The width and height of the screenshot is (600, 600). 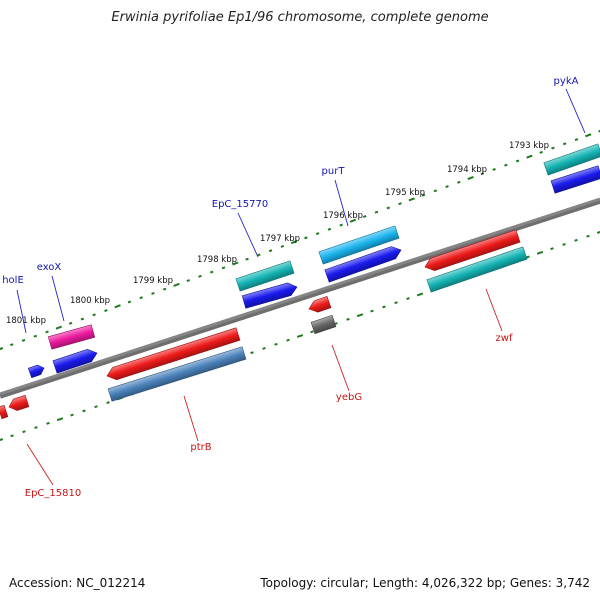 I want to click on gene-g-epc15810-a, so click(x=4, y=412).